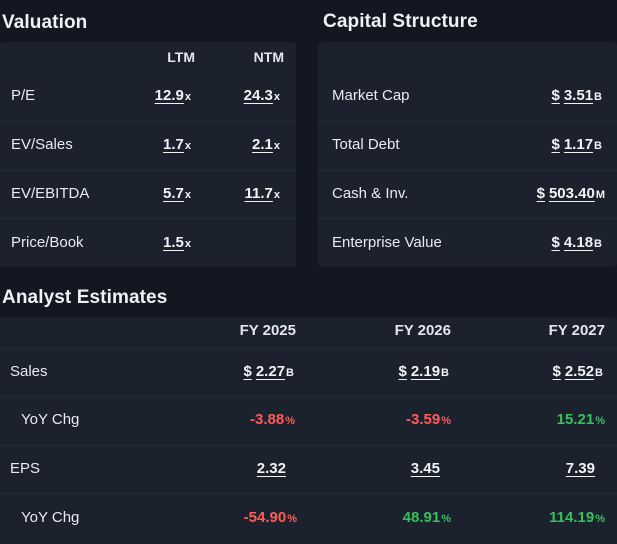  I want to click on pe-ltm-value: 12.9x, so click(172, 95).